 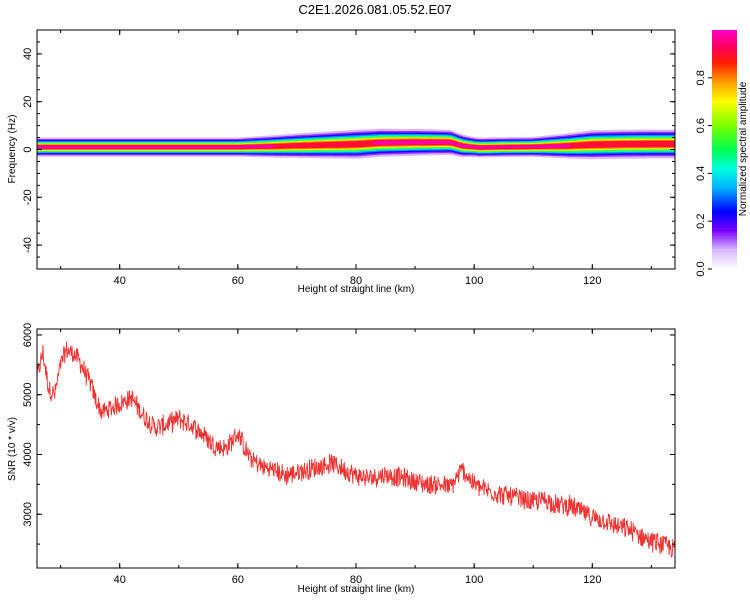 What do you see at coordinates (356, 281) in the screenshot?
I see `spectrogram-xtick-label: 80` at bounding box center [356, 281].